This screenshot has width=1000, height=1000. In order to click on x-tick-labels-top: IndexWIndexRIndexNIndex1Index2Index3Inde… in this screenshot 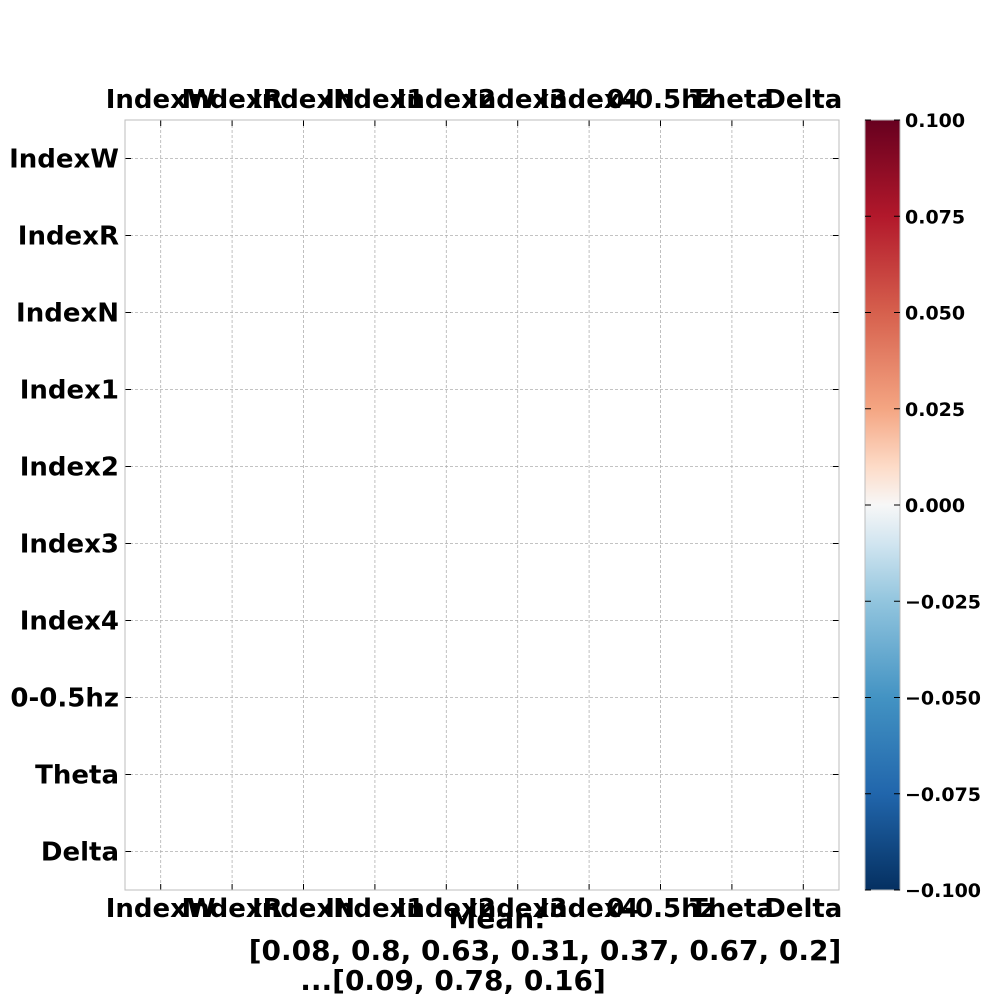, I will do `click(474, 100)`.